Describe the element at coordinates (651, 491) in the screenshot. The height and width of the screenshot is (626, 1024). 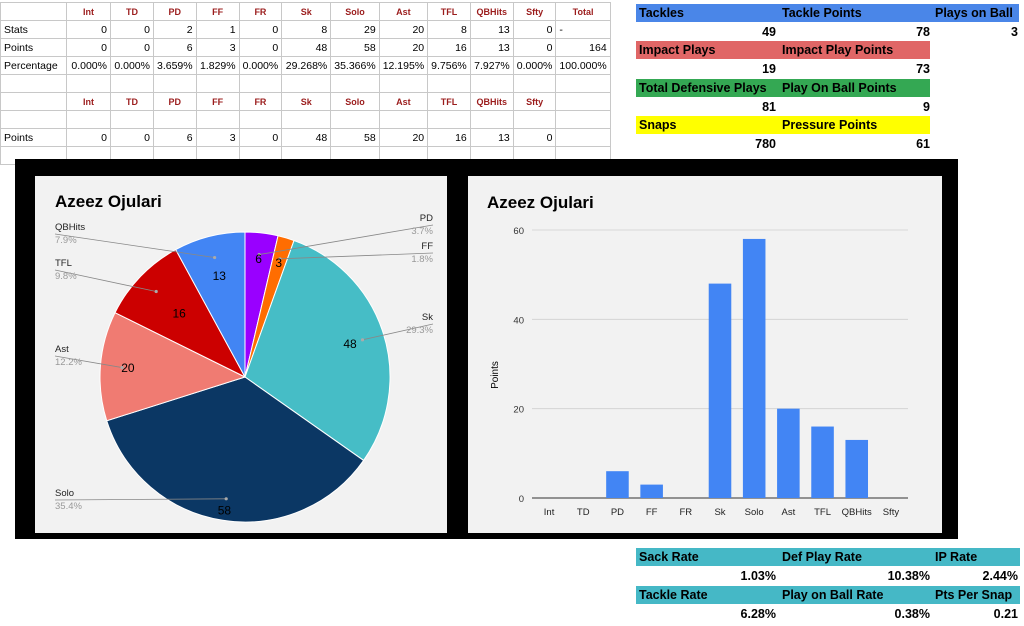
I see `bar-ff` at that location.